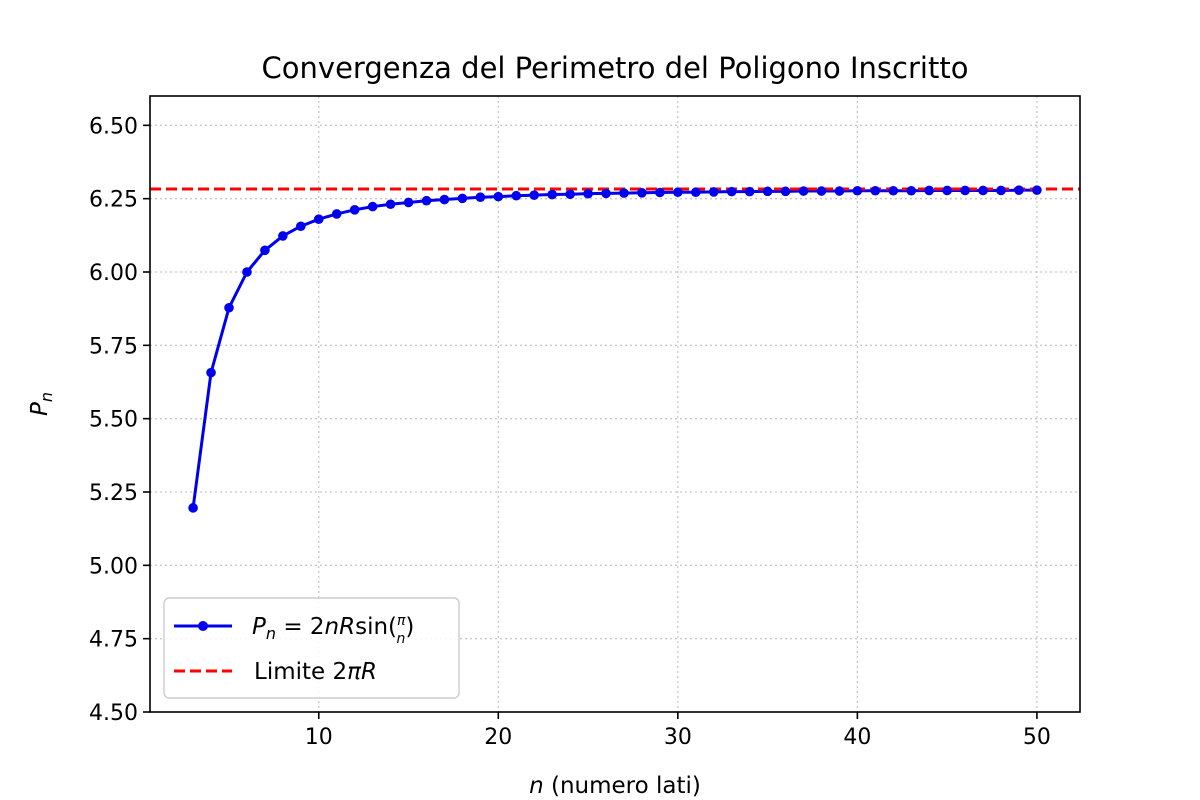 Image resolution: width=1200 pixels, height=800 pixels. Describe the element at coordinates (857, 737) in the screenshot. I see `x-tick-label: 40` at that location.